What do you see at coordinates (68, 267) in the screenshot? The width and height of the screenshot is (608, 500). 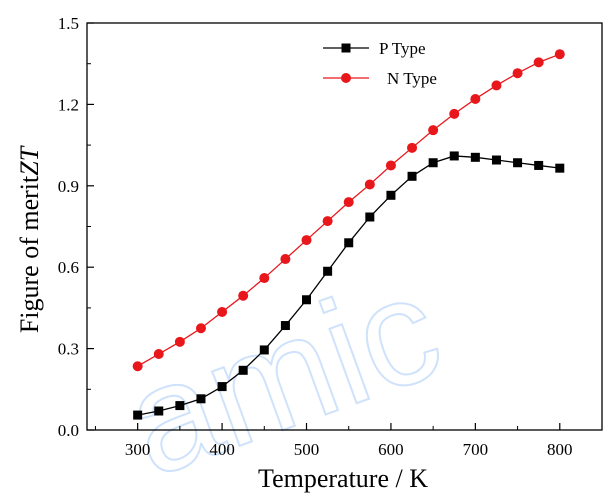 I see `y-tick-label: 0.6` at bounding box center [68, 267].